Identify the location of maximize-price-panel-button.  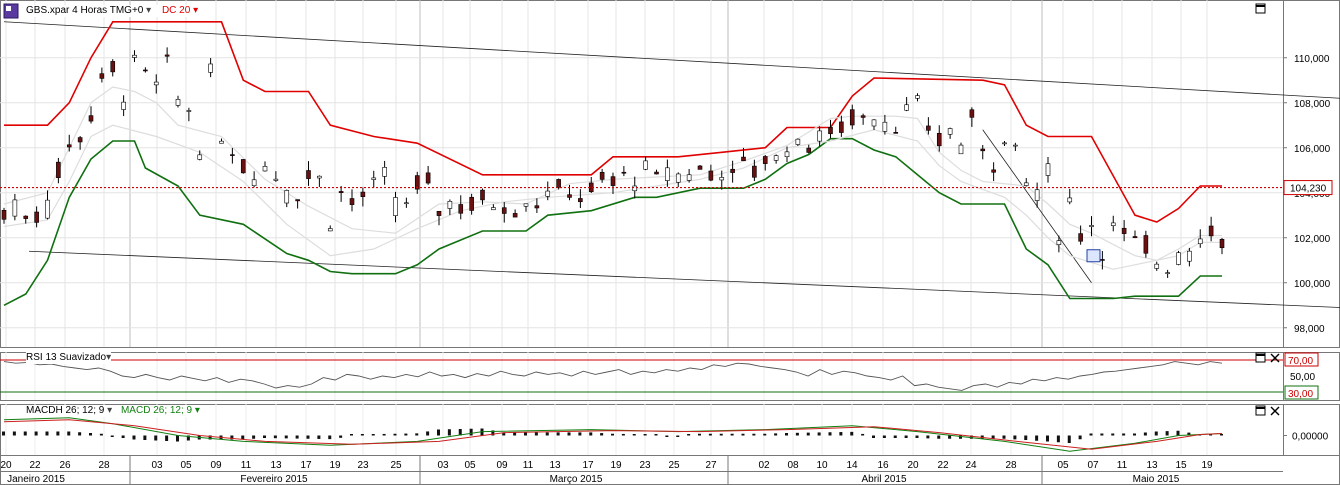
(1260, 8).